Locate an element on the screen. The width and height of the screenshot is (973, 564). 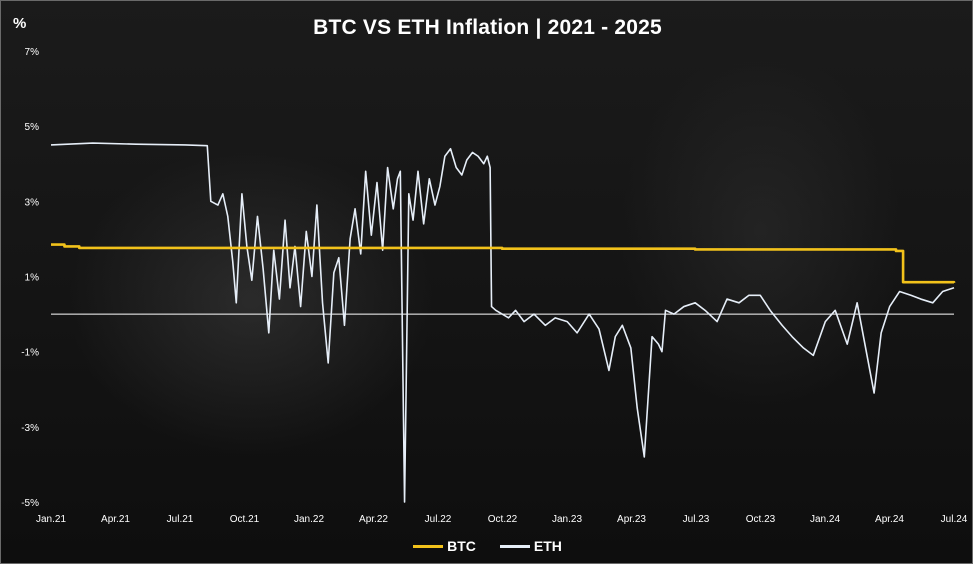
legend-label-btc: BTC is located at coordinates (461, 546).